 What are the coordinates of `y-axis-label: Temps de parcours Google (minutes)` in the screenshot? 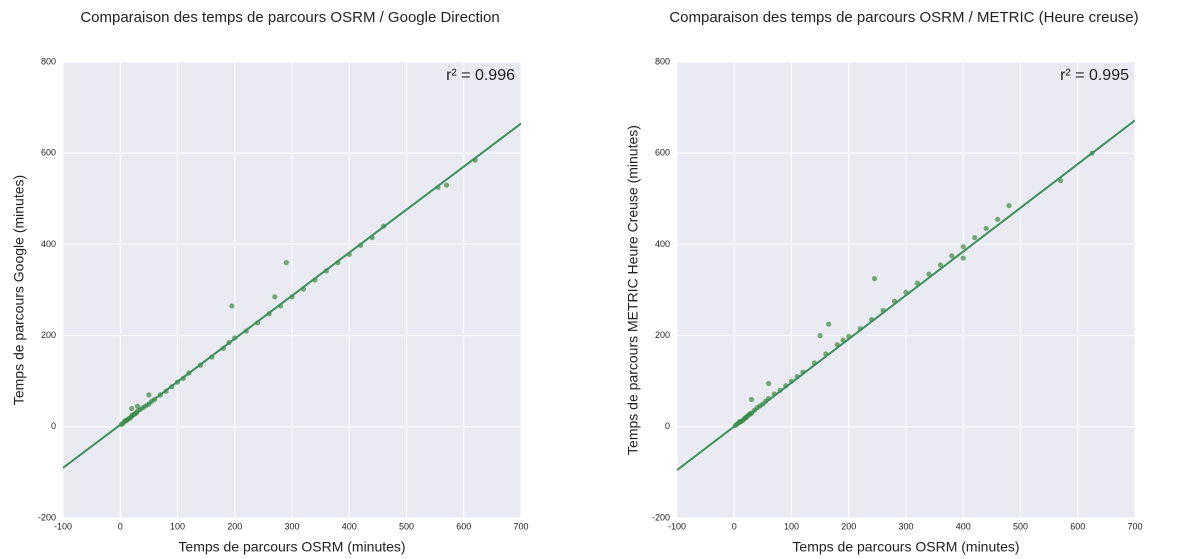 It's located at (19, 290).